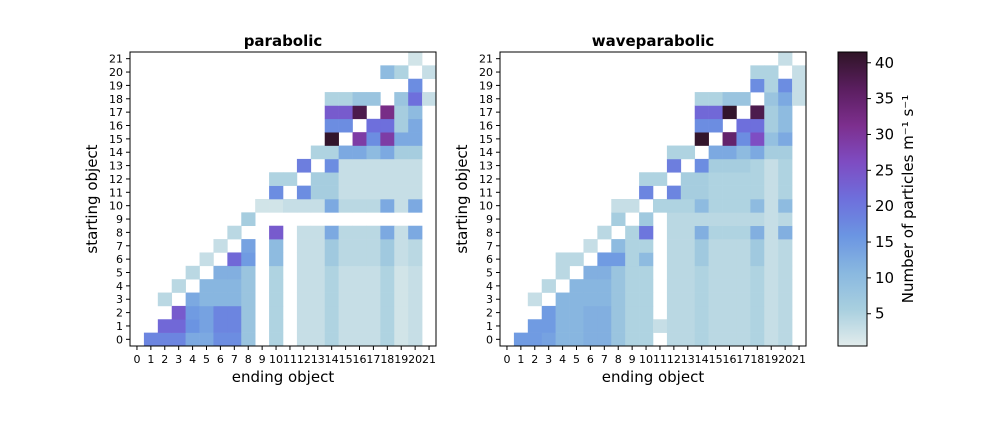 Image resolution: width=1008 pixels, height=432 pixels. What do you see at coordinates (116, 206) in the screenshot?
I see `y-tick-label: 10` at bounding box center [116, 206].